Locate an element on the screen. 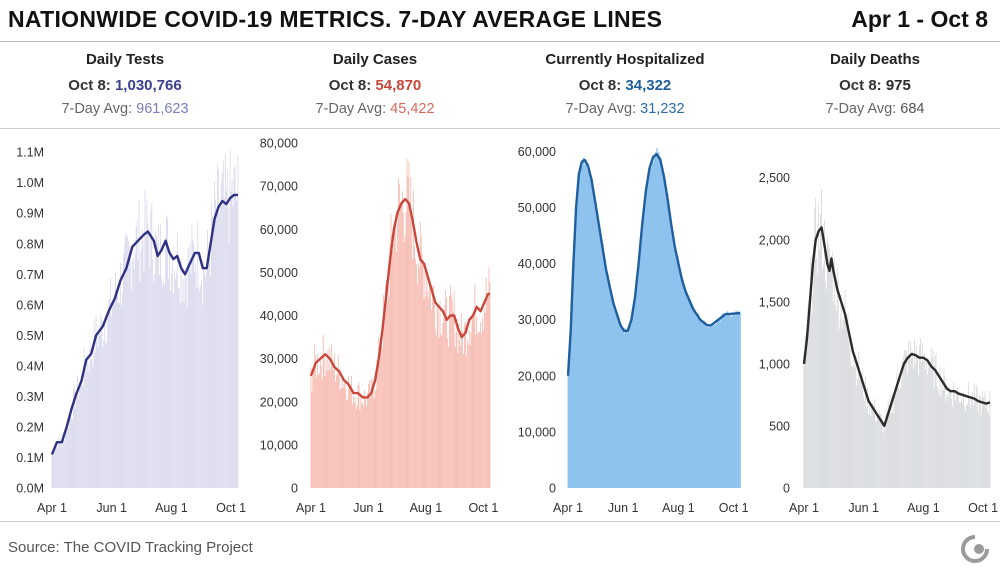 The height and width of the screenshot is (569, 1000). covid-tracking-project-logo-icon is located at coordinates (975, 549).